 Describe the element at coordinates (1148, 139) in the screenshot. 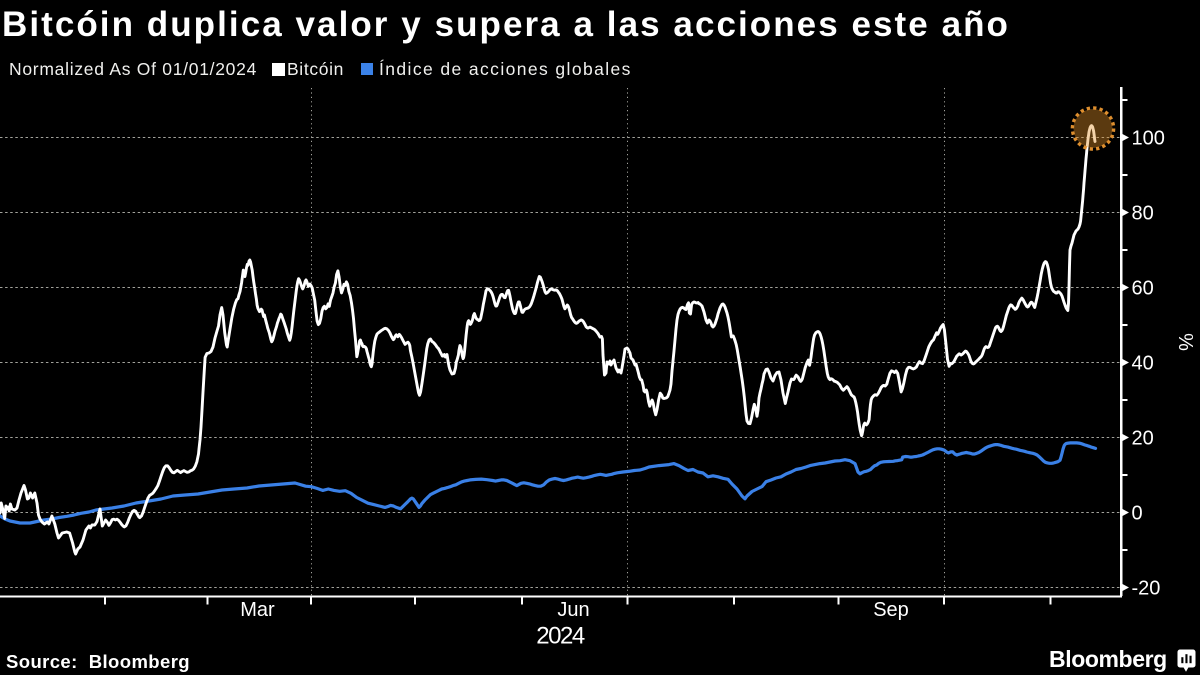

I see `svg-text: 100` at that location.